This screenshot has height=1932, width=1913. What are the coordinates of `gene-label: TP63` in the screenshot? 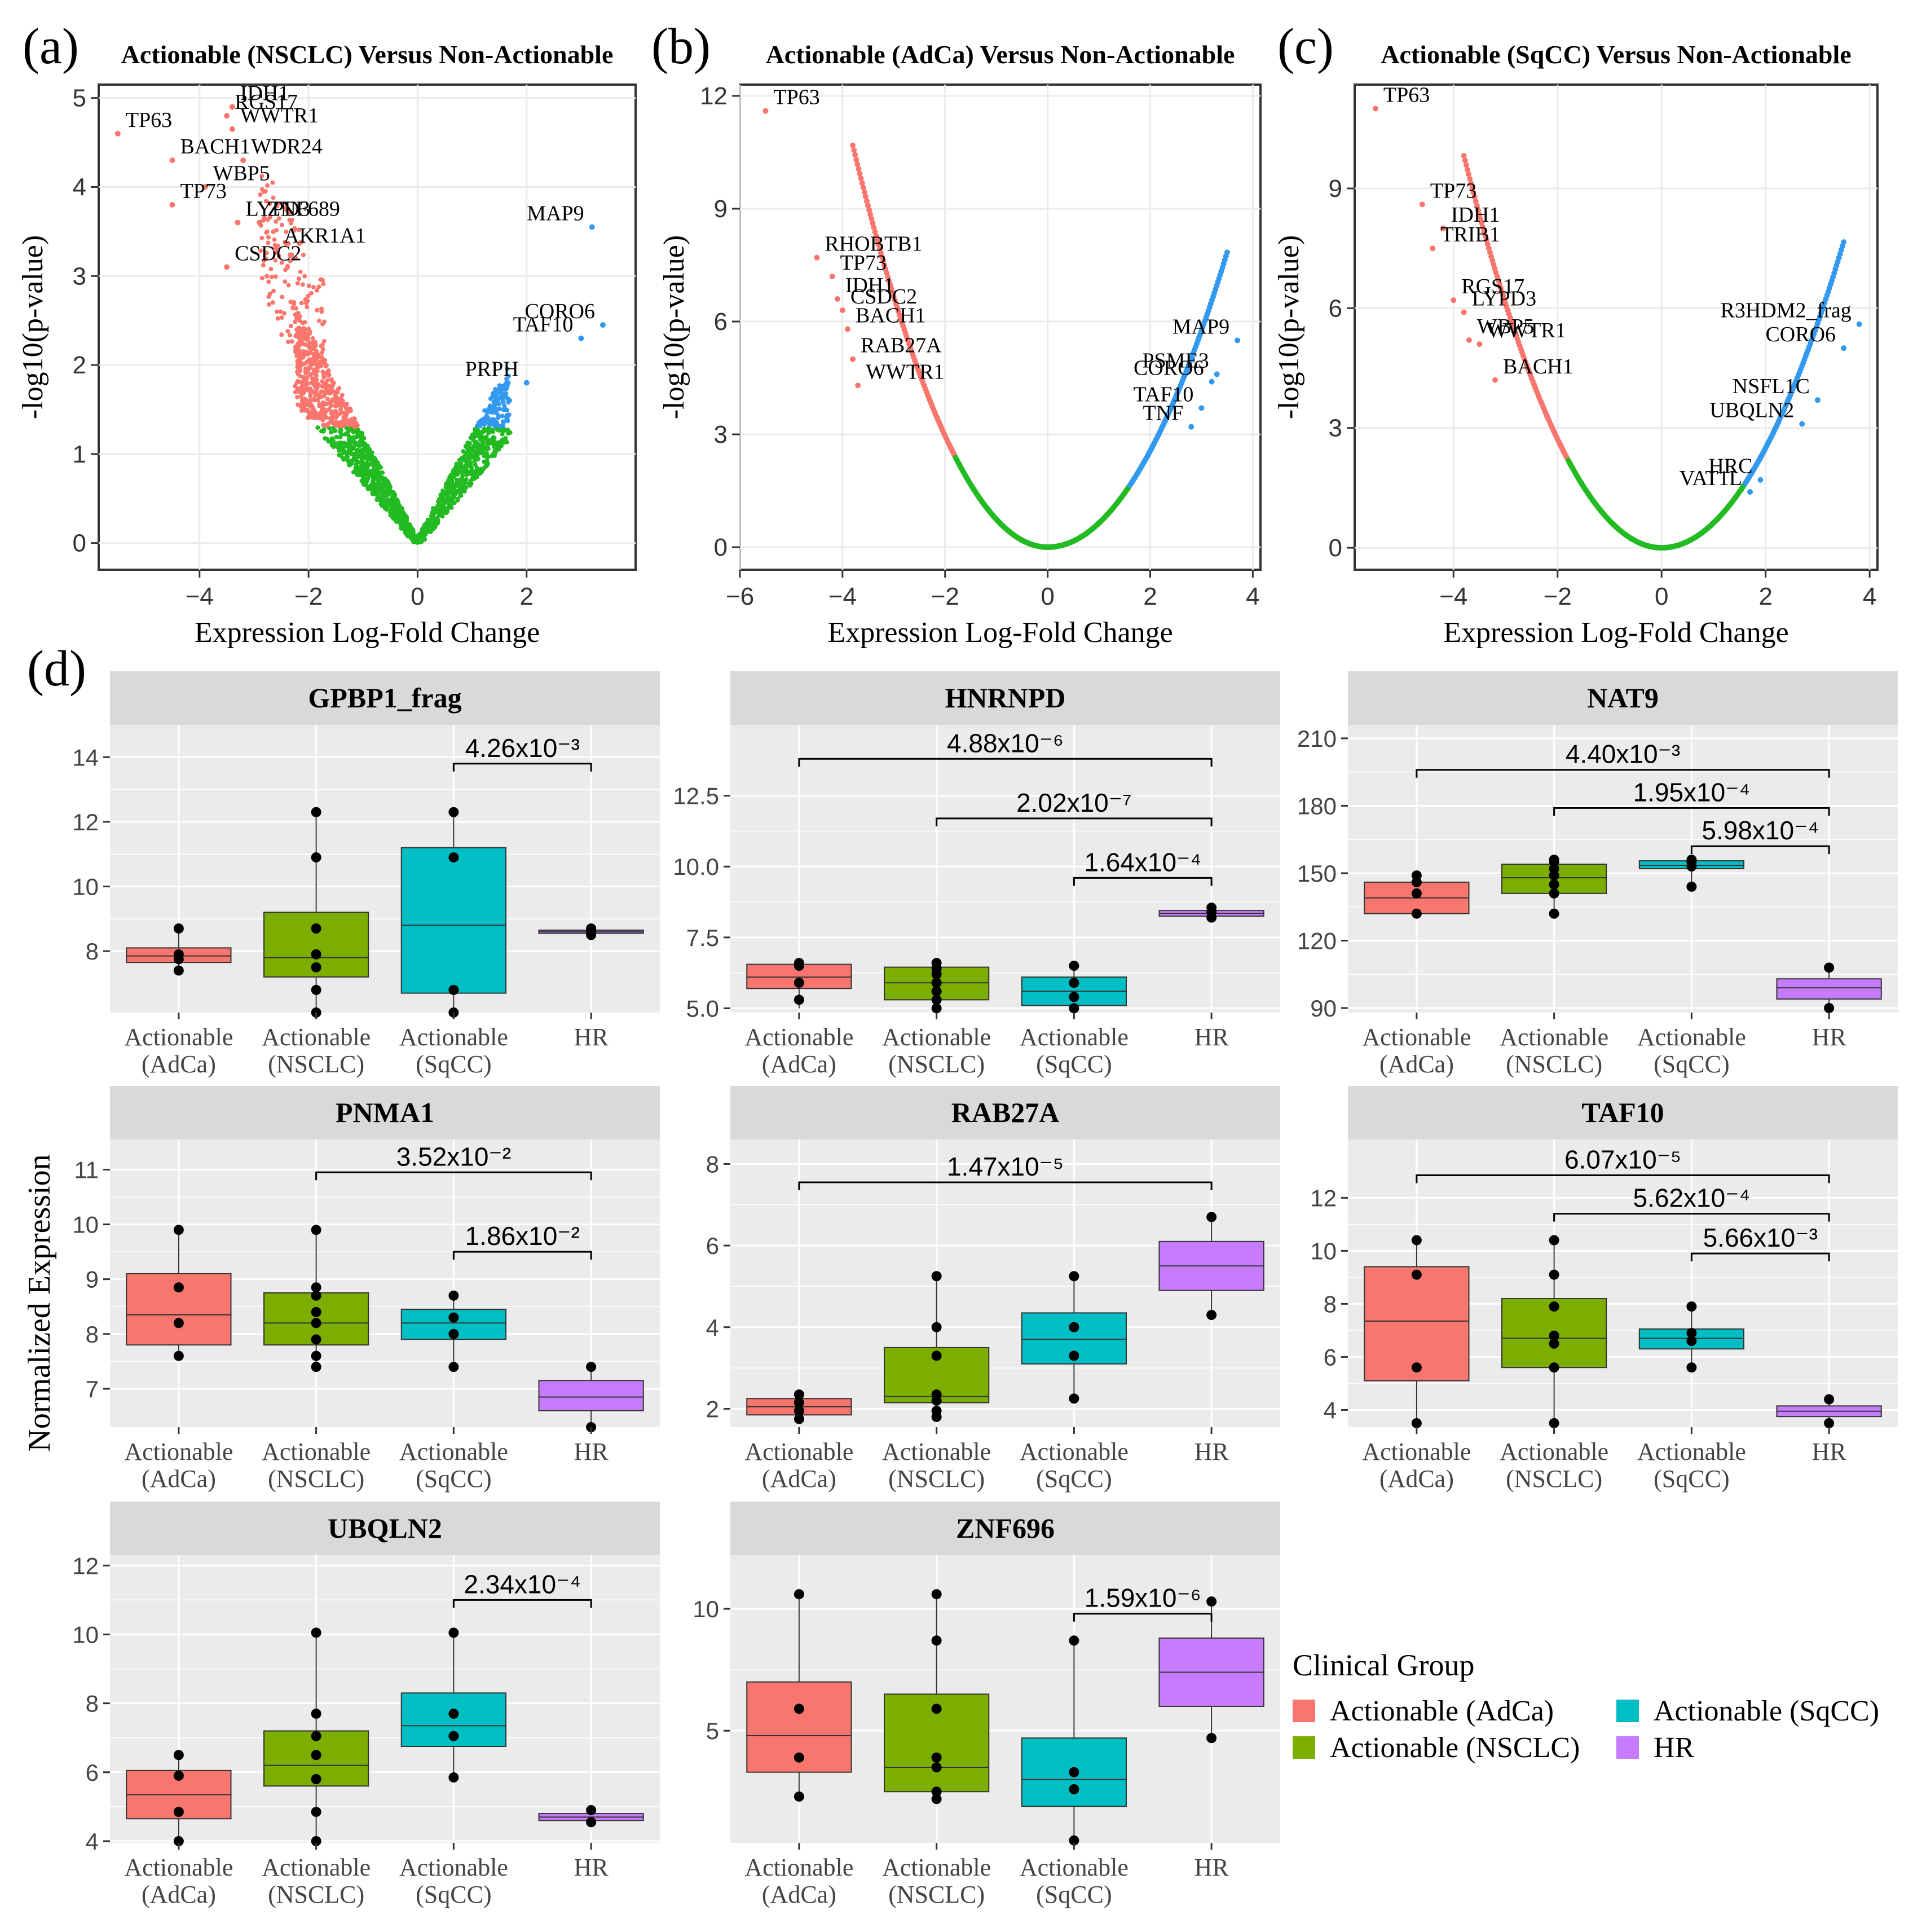 It's located at (796, 97).